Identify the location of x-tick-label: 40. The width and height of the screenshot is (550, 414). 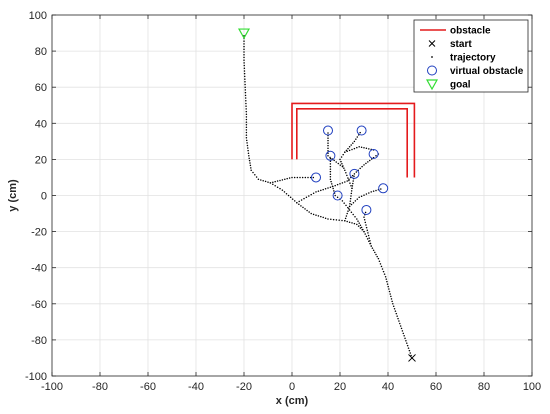
(388, 387).